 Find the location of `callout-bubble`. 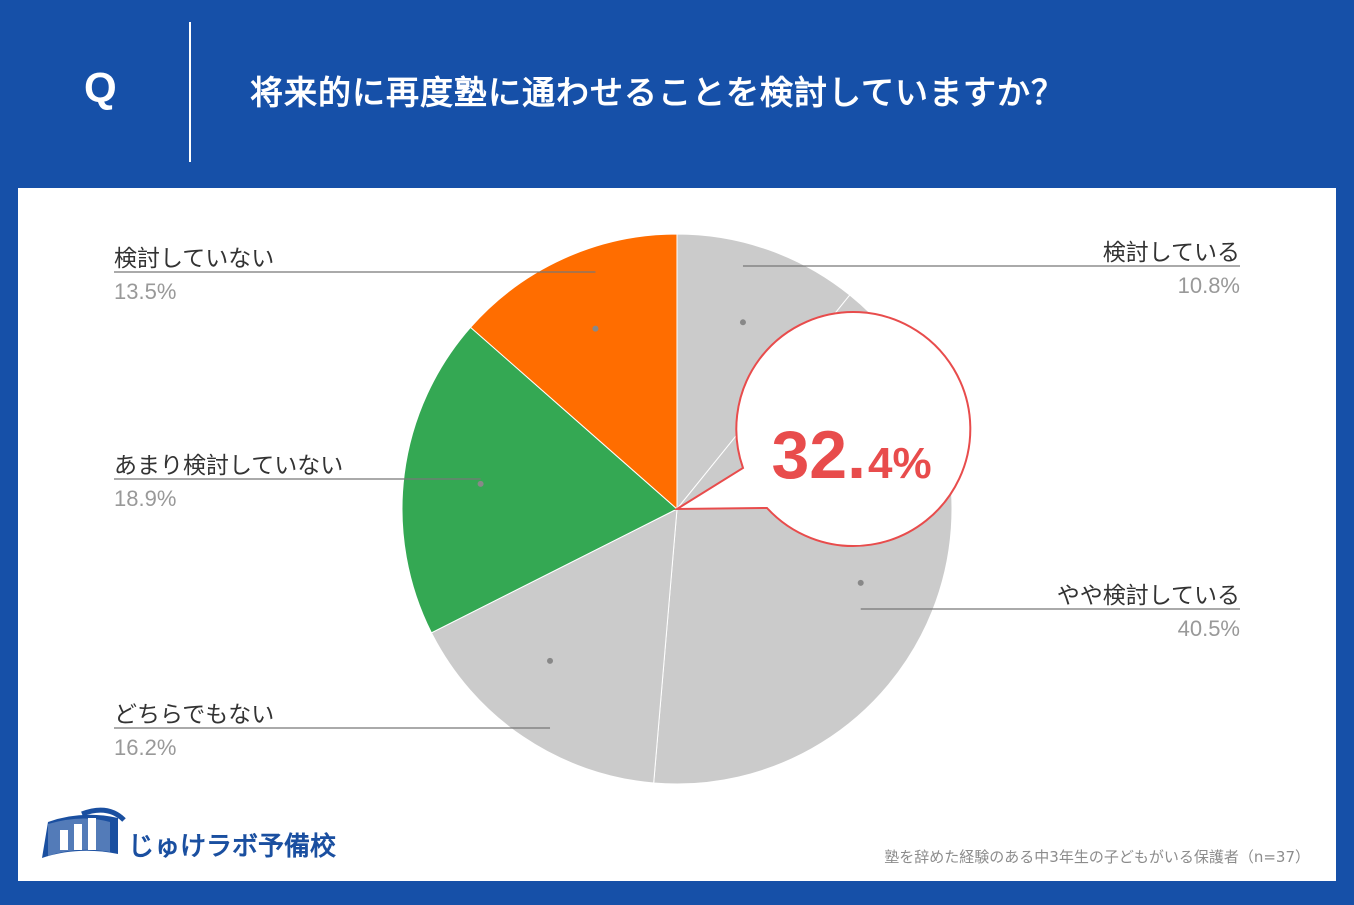

callout-bubble is located at coordinates (822, 429).